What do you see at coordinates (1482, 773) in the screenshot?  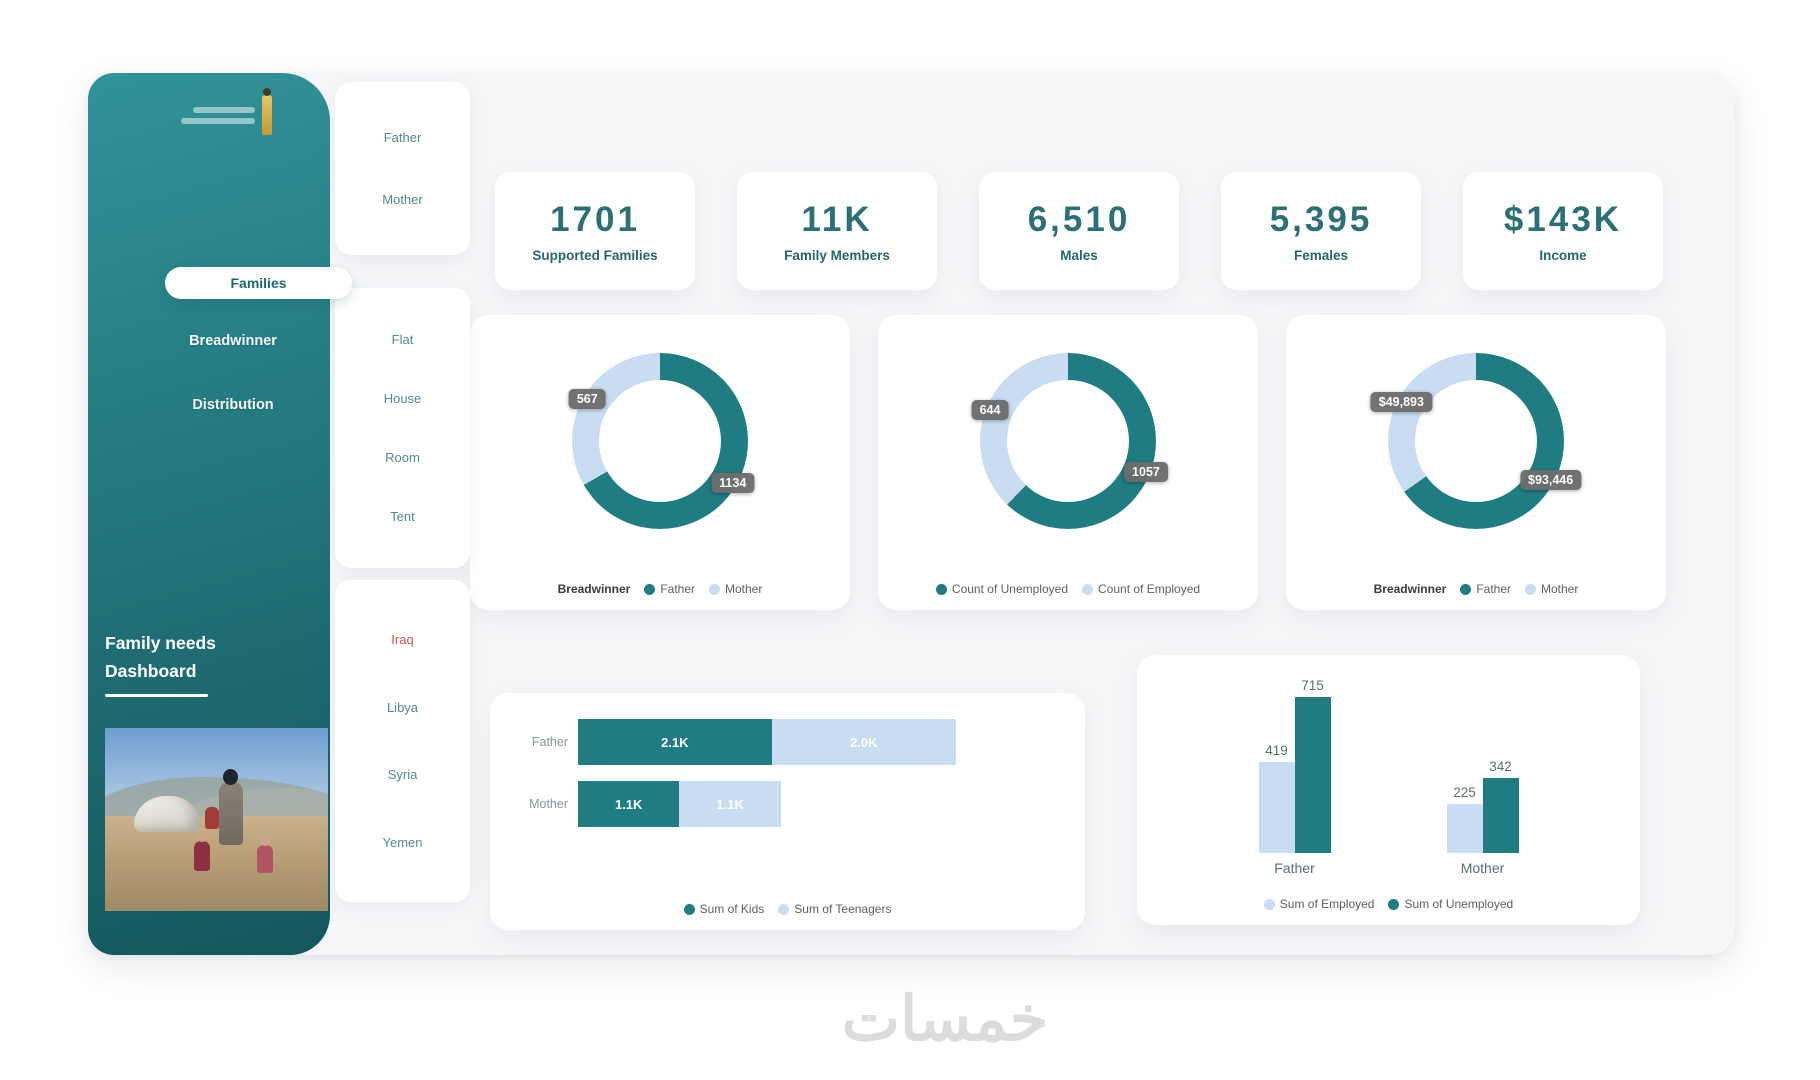 I see `column-group: 225 342 Mother` at bounding box center [1482, 773].